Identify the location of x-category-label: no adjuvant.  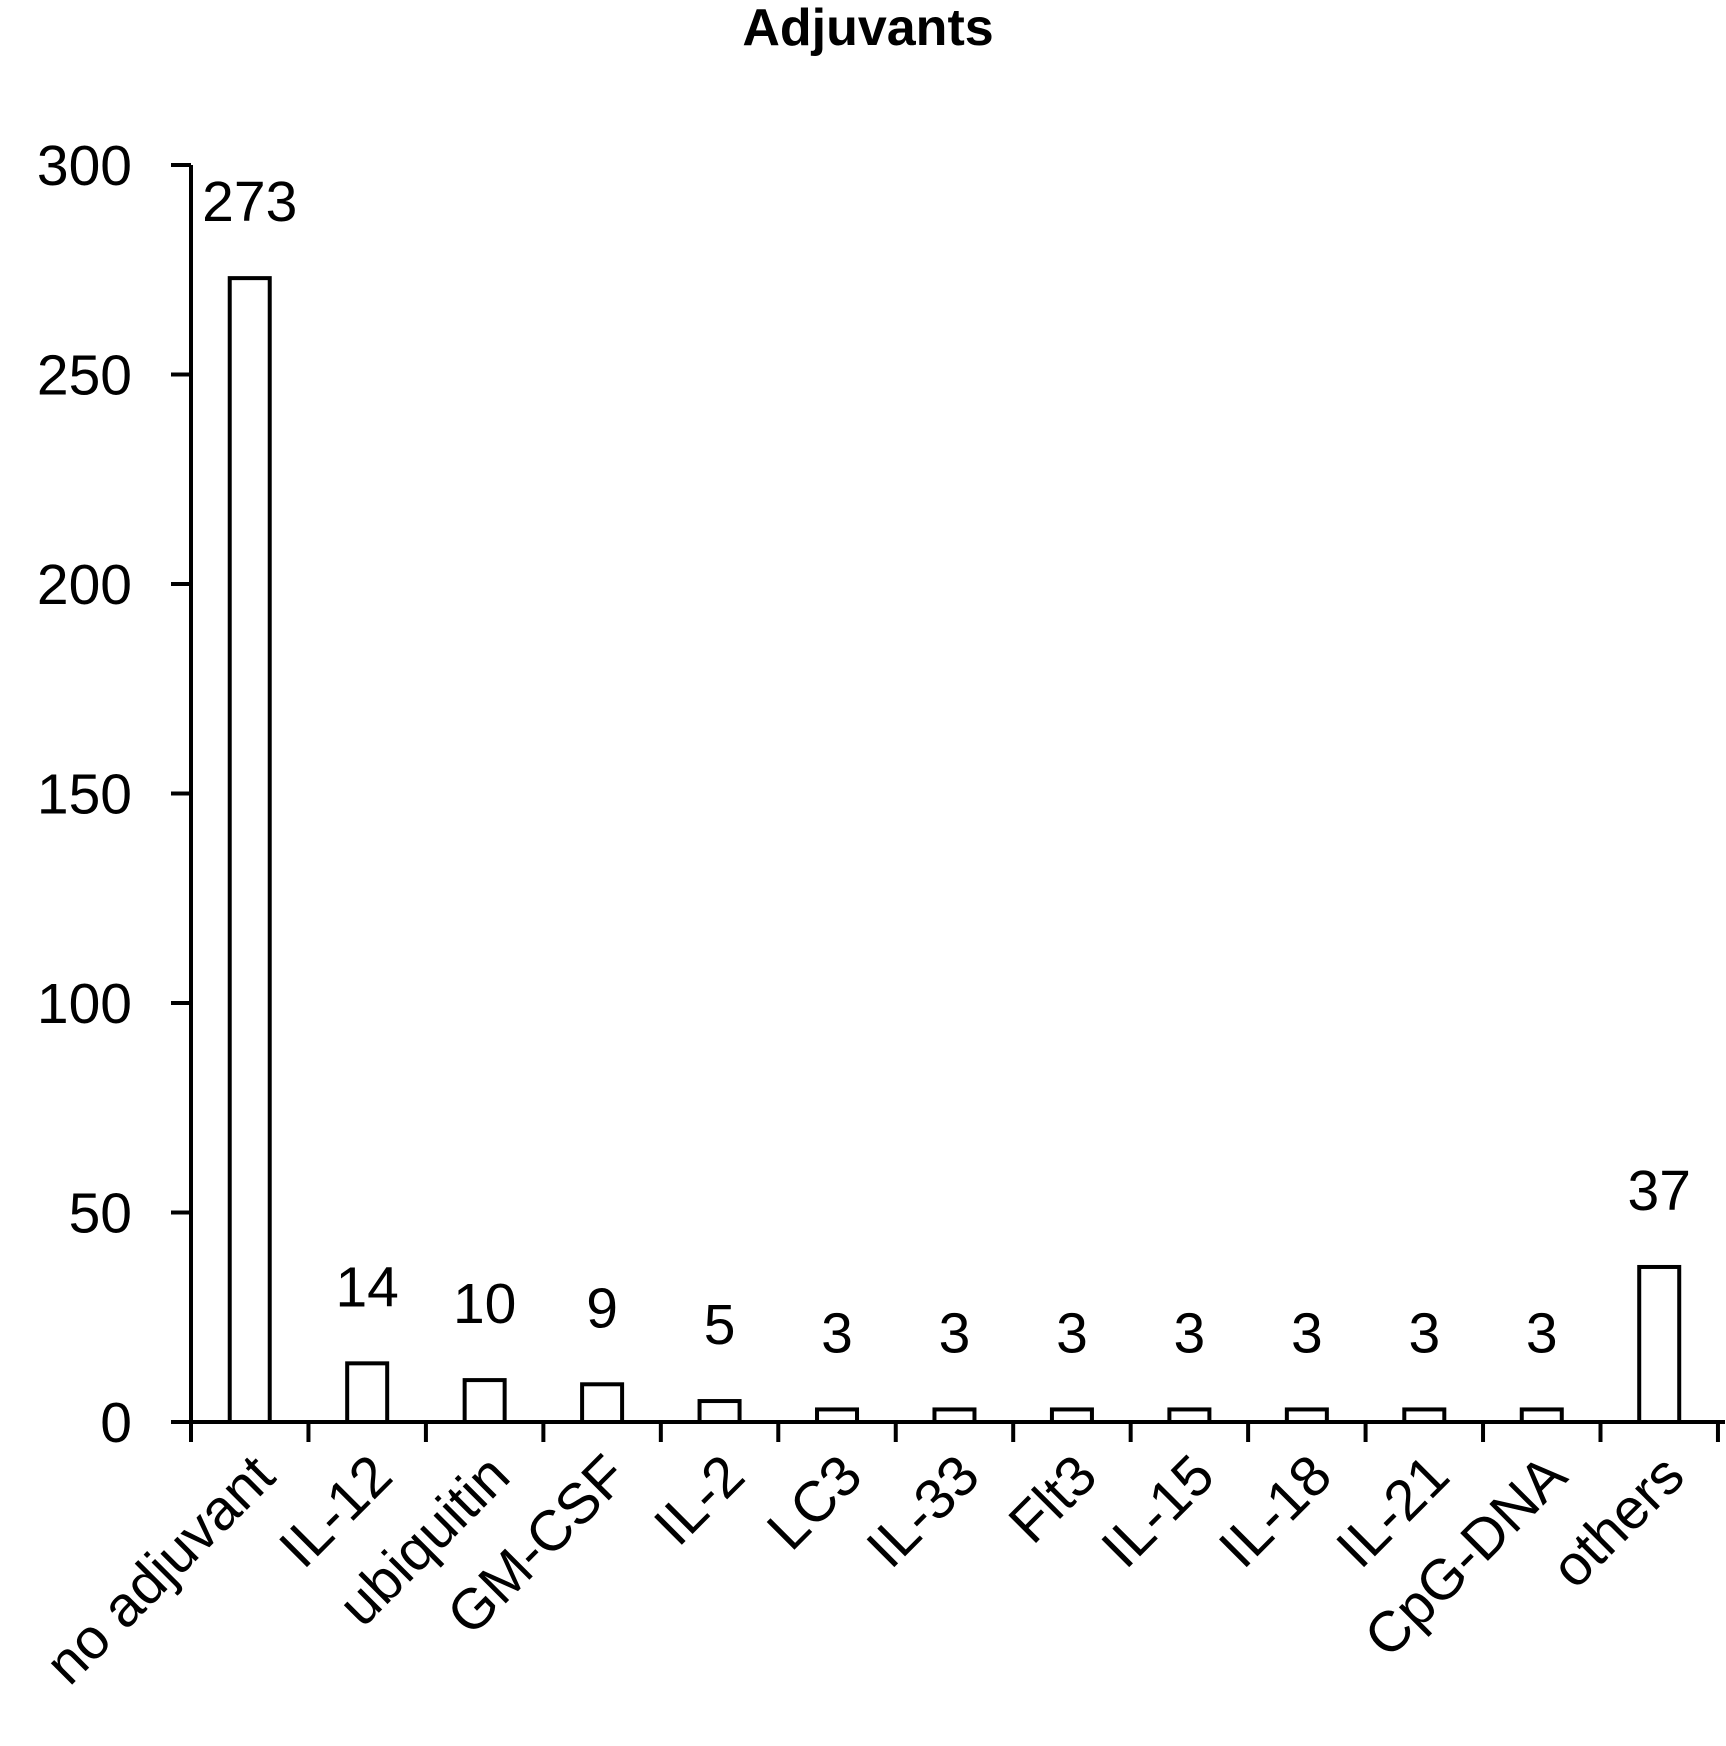
(160, 1570).